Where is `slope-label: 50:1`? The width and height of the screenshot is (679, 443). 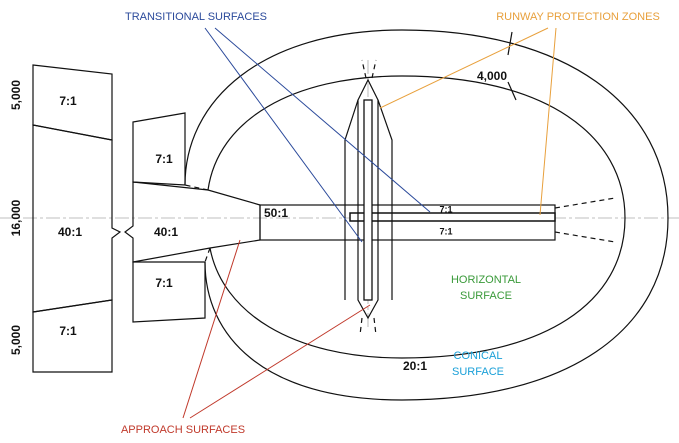
slope-label: 50:1 is located at coordinates (276, 213).